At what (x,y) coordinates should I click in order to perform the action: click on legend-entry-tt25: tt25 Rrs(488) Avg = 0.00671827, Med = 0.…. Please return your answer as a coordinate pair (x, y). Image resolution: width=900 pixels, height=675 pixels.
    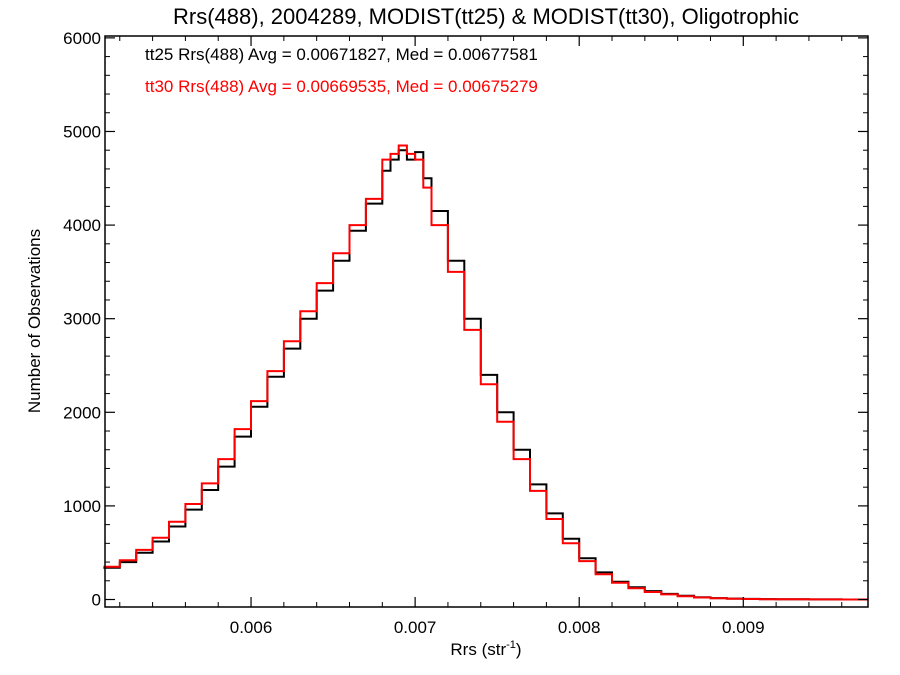
    Looking at the image, I should click on (341, 54).